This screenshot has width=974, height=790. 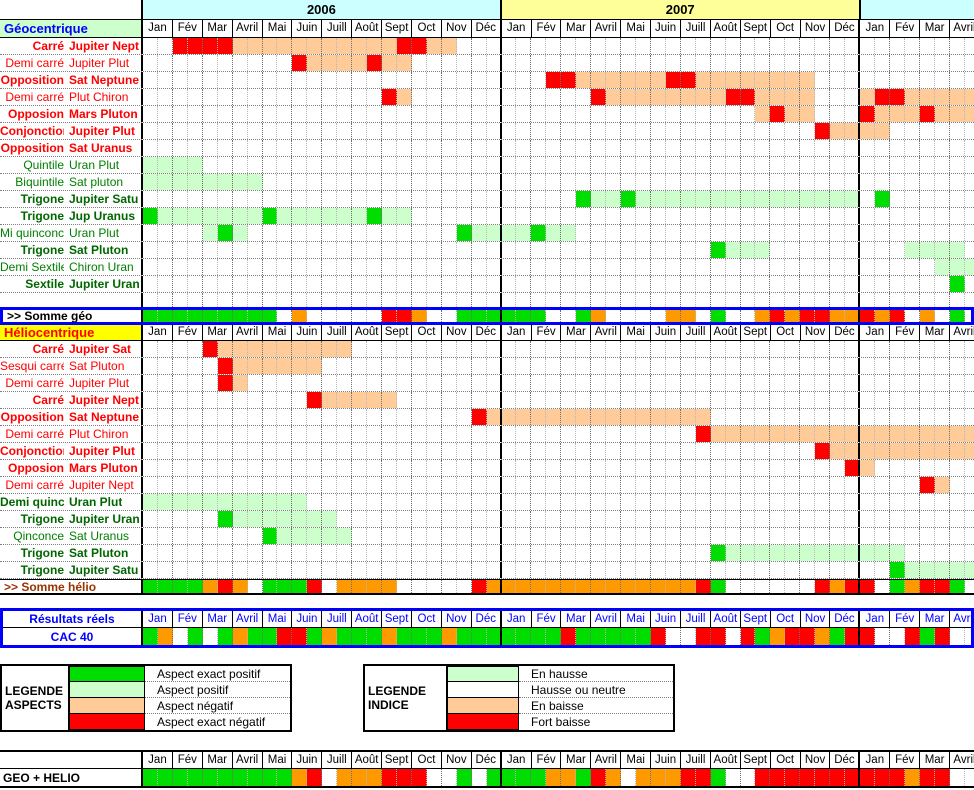 What do you see at coordinates (71, 97) in the screenshot?
I see `geo-aspect-label: Demi carré Plut Chiron` at bounding box center [71, 97].